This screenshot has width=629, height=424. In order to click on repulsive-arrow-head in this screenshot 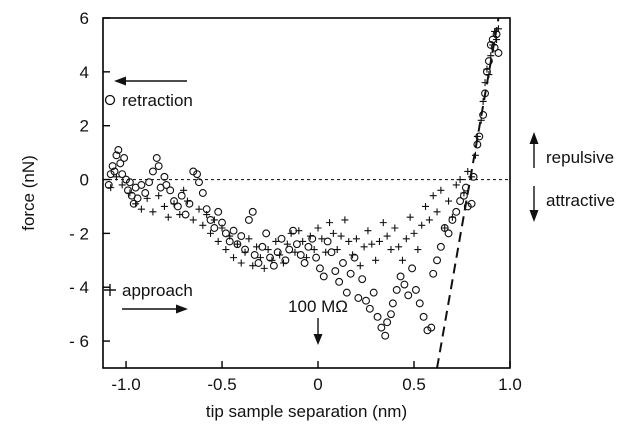, I will do `click(534, 138)`.